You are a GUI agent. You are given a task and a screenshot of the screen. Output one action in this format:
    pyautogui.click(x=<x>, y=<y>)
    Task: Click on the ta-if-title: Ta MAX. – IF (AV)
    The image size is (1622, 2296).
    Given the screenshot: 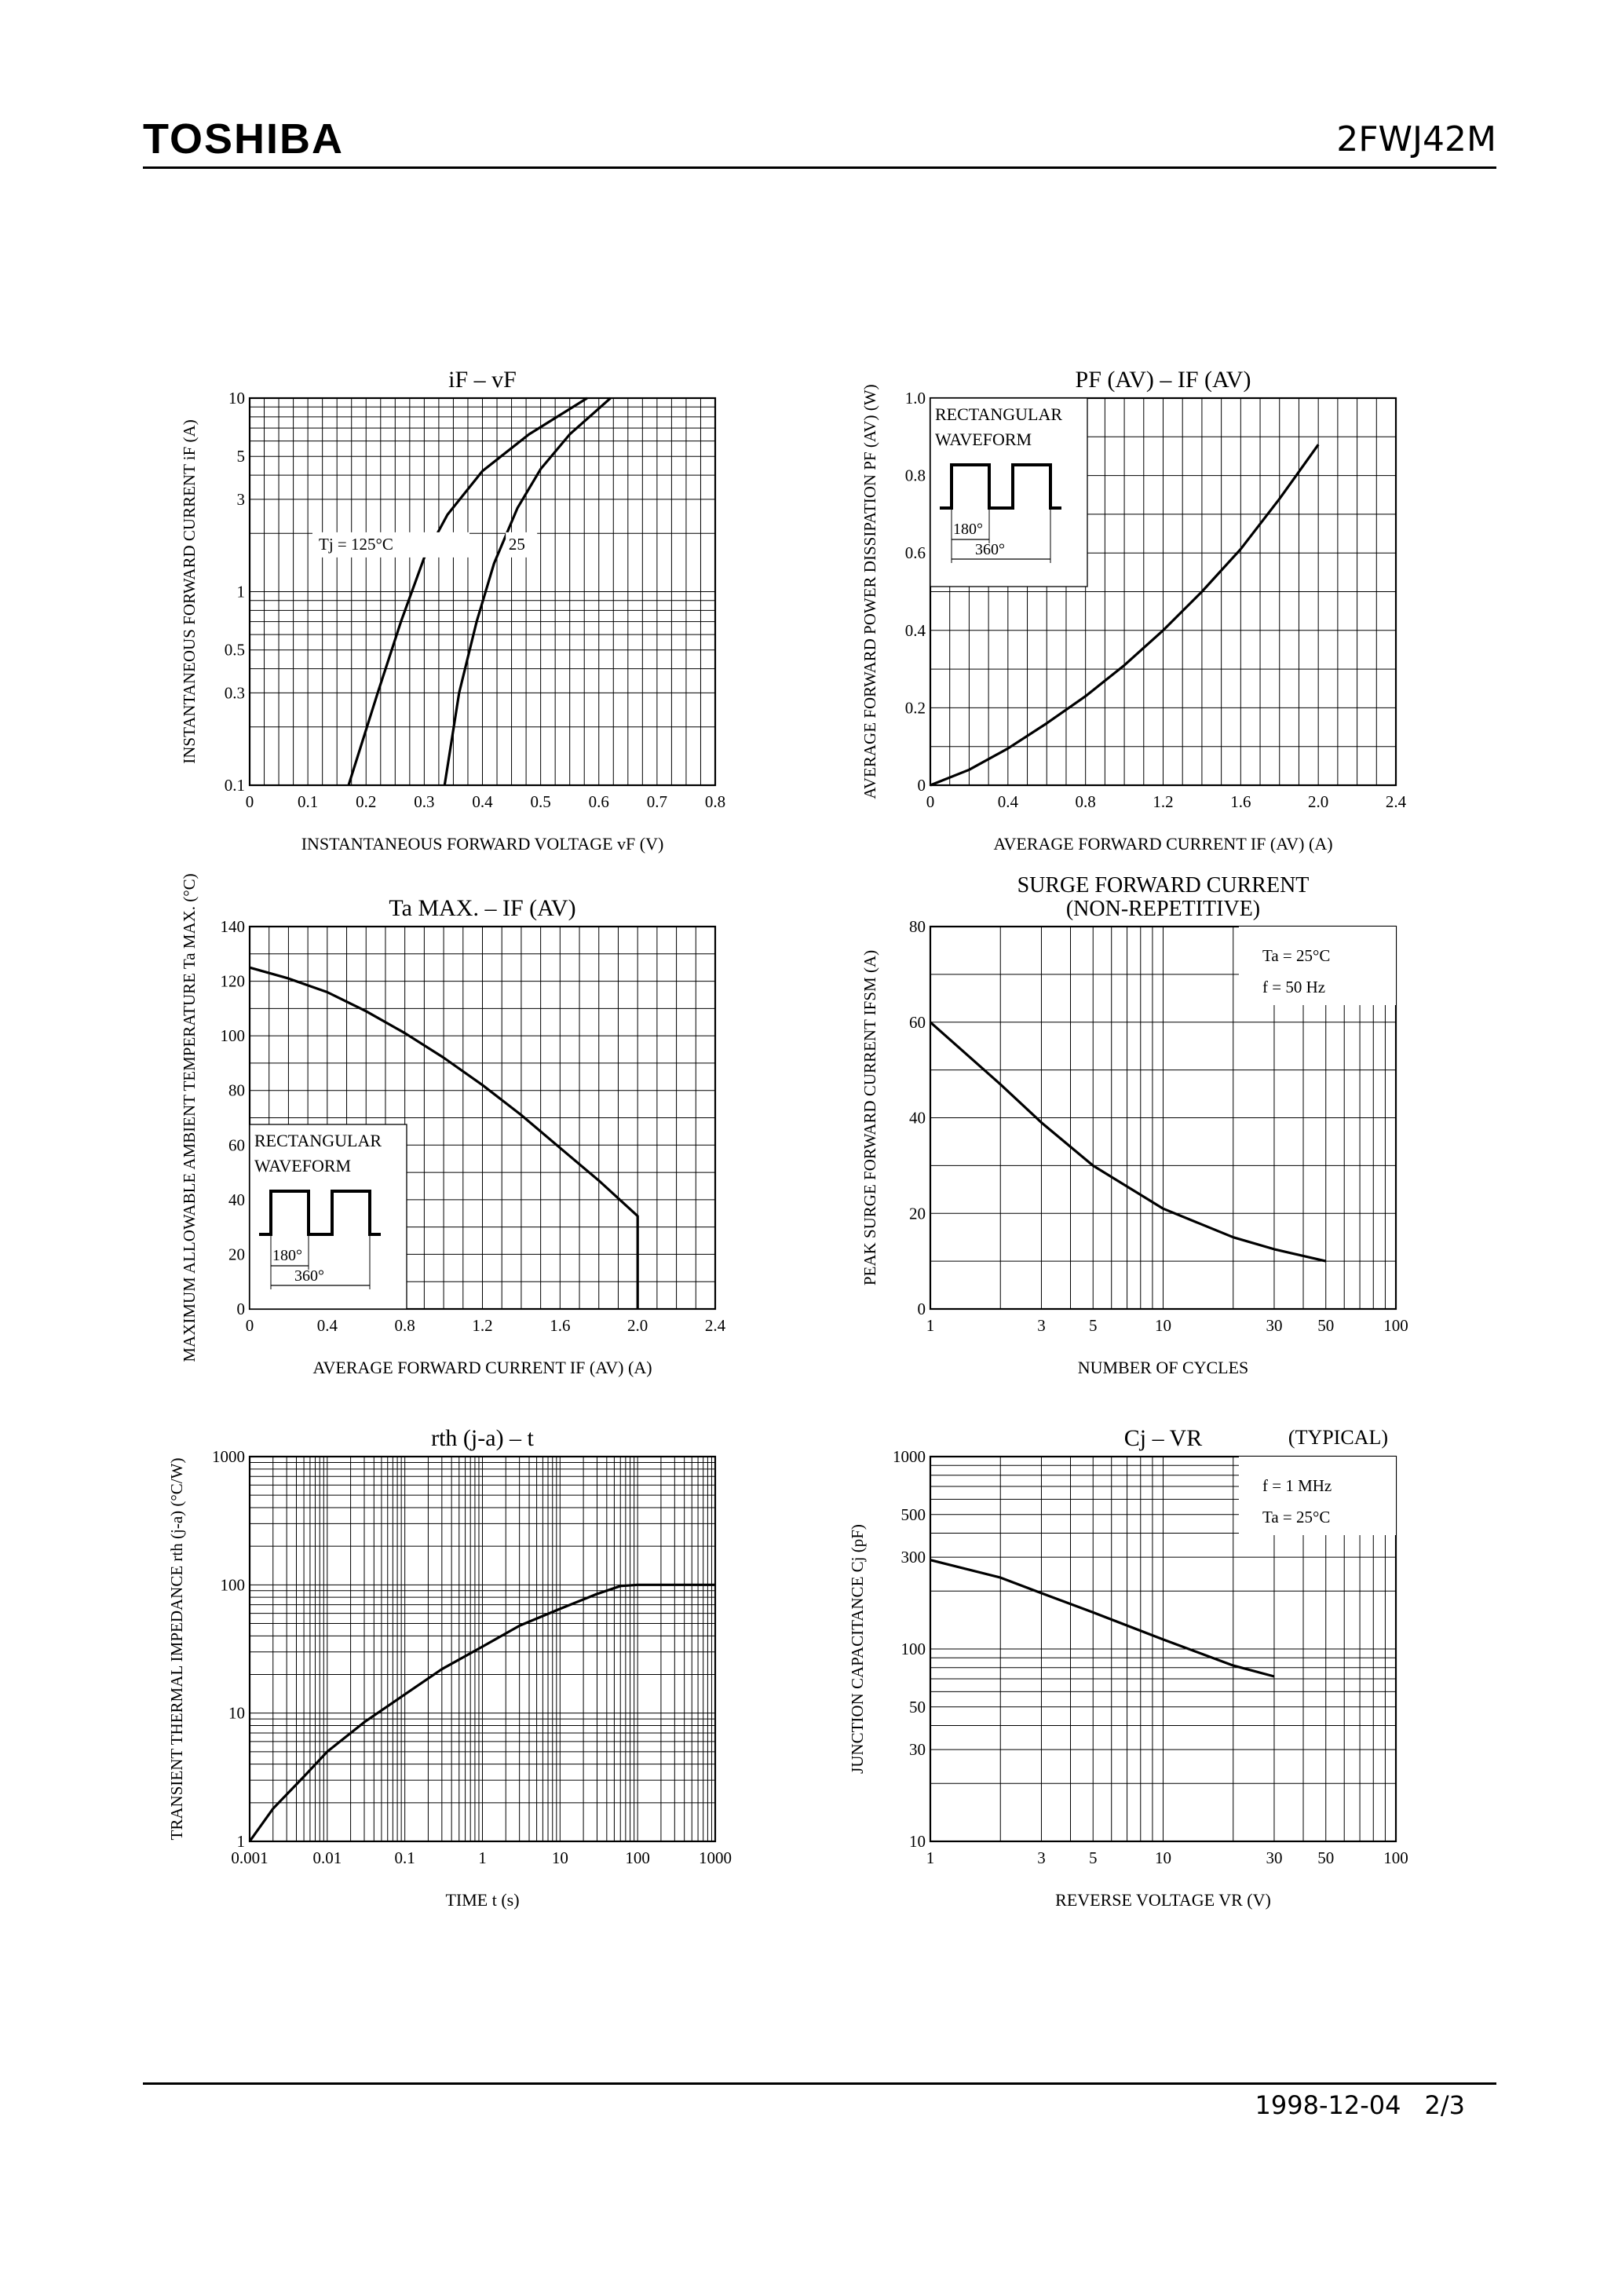 What is the action you would take?
    pyautogui.click(x=482, y=908)
    